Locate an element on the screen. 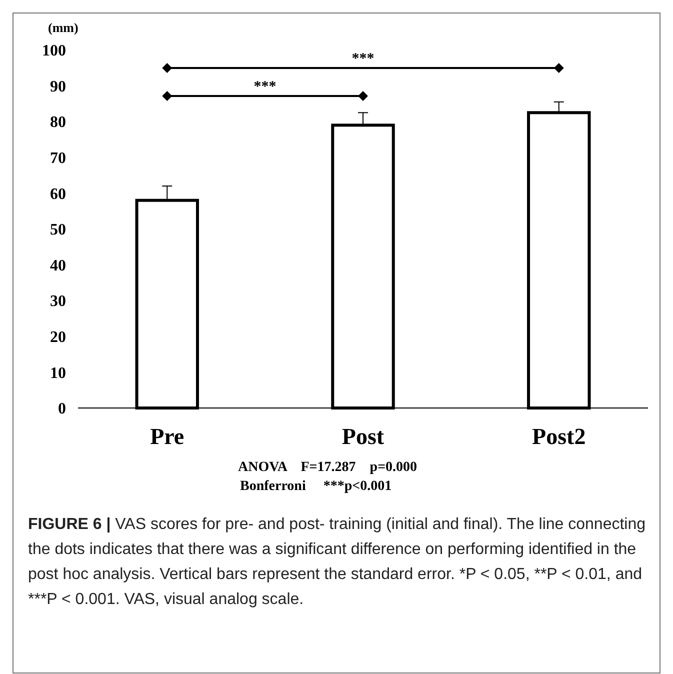 This screenshot has width=673, height=674. x-tick-label: Pre is located at coordinates (167, 436).